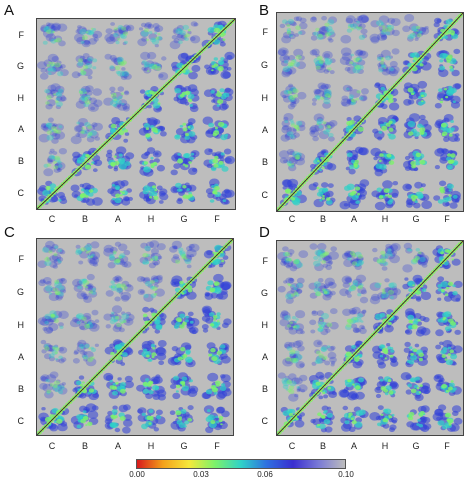 This screenshot has height=480, width=474. What do you see at coordinates (184, 446) in the screenshot?
I see `xtick-c-4: G` at bounding box center [184, 446].